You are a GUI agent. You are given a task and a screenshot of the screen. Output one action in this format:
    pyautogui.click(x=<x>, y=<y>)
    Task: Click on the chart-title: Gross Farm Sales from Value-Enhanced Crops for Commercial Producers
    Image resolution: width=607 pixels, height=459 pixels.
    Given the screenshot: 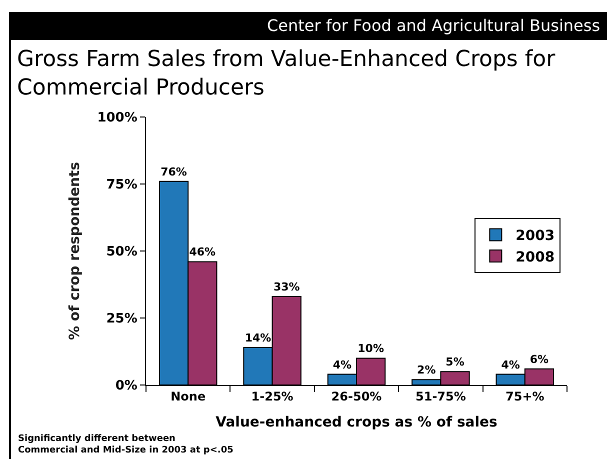 What is the action you would take?
    pyautogui.click(x=286, y=74)
    